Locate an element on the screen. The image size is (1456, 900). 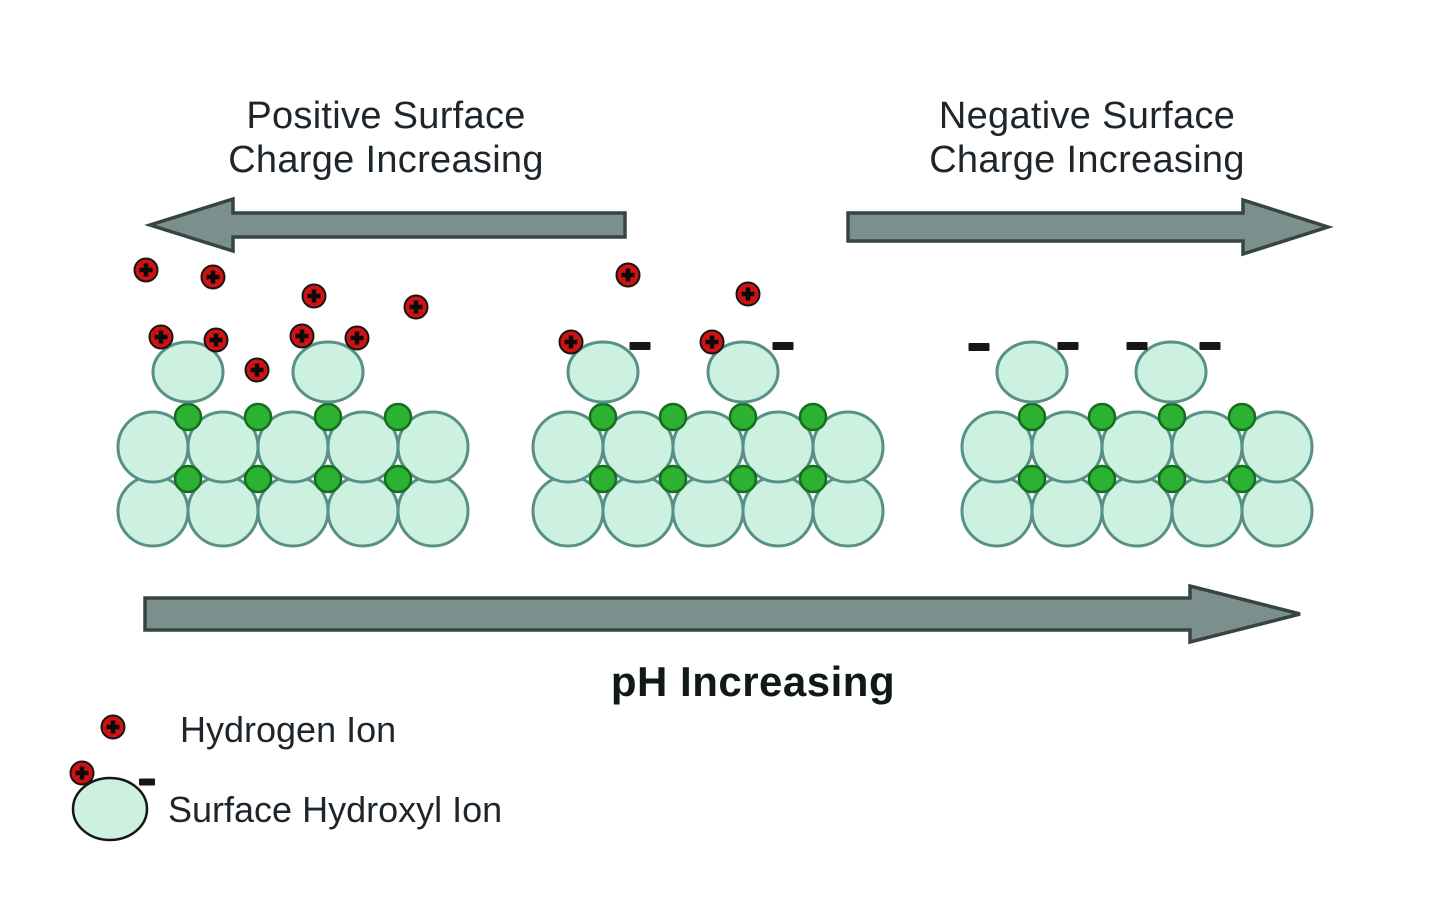
legend-minus-charge-icon is located at coordinates (147, 782).